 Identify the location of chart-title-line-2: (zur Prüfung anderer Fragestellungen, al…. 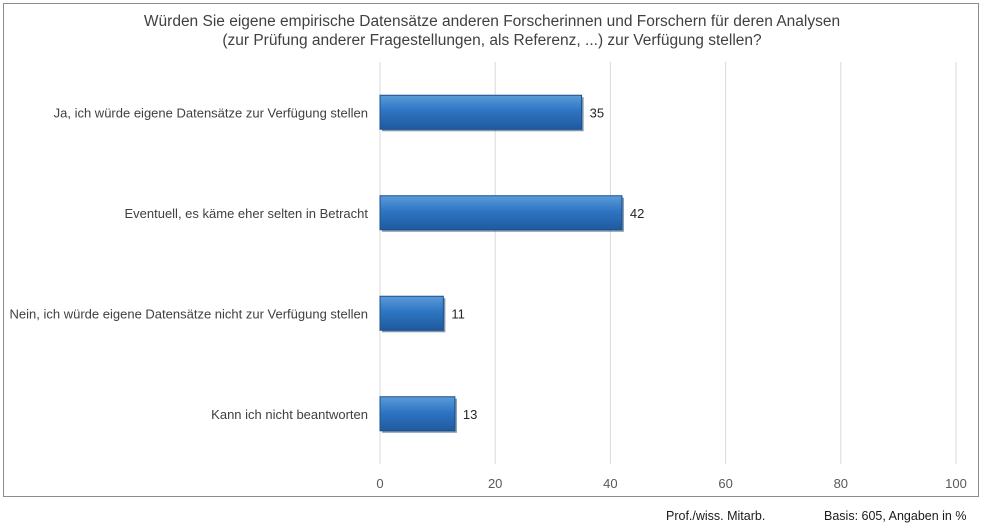
(492, 40).